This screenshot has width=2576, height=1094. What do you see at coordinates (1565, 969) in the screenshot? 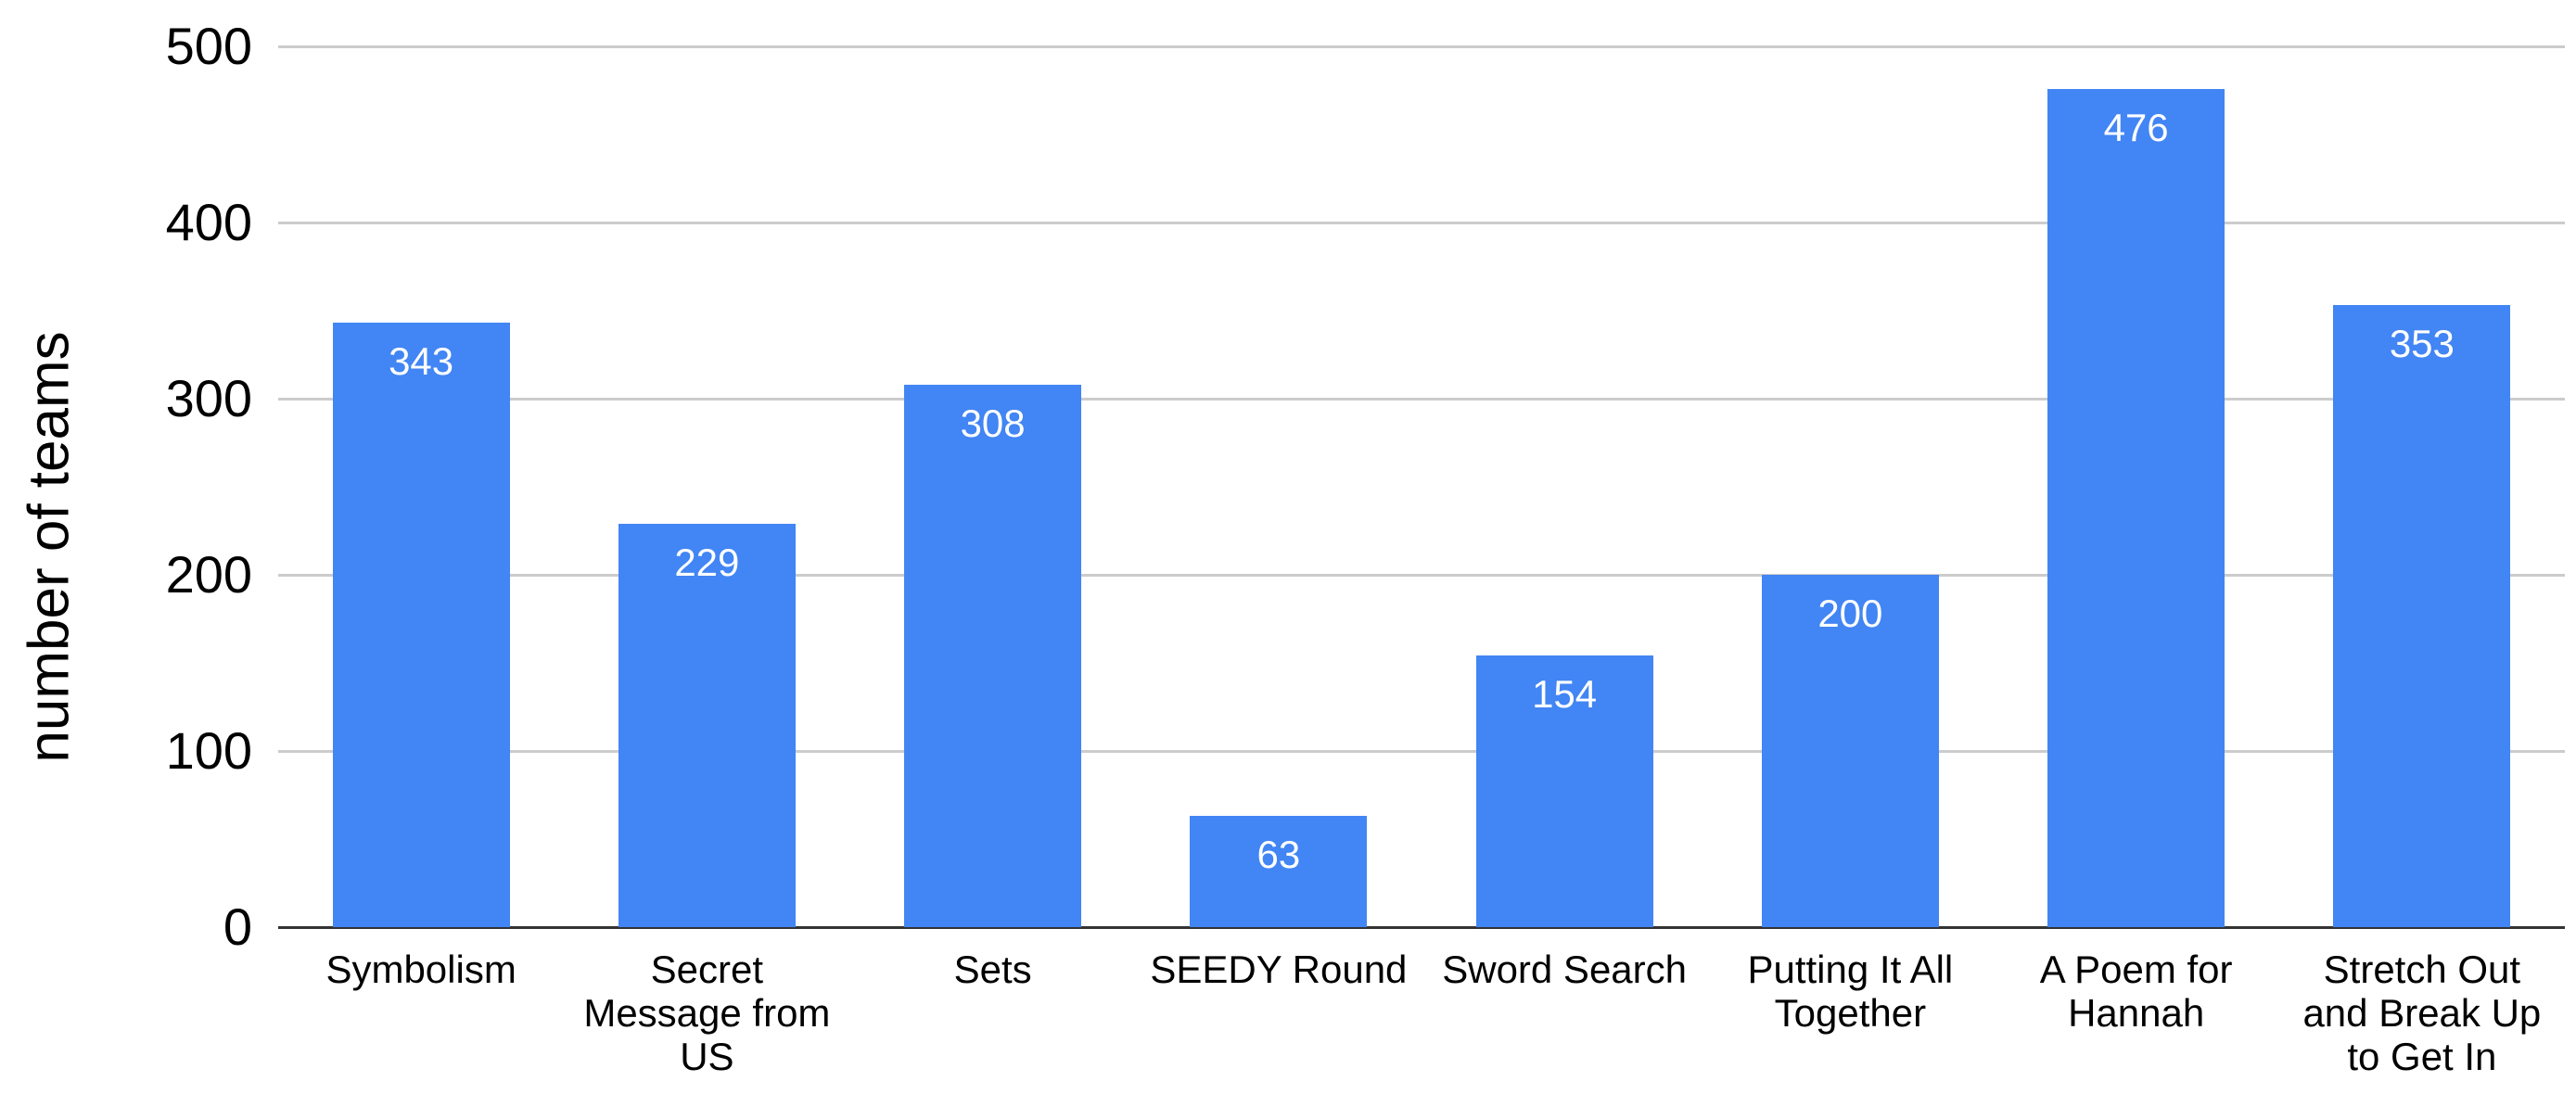
I see `x-tick-label: Sword Search` at bounding box center [1565, 969].